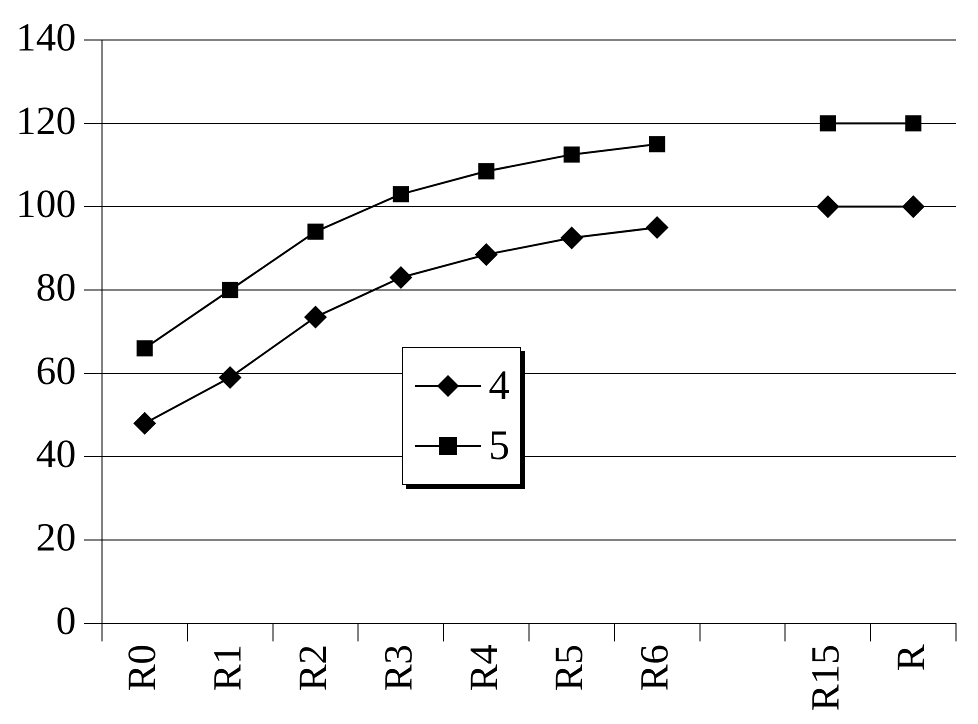  Describe the element at coordinates (227, 668) in the screenshot. I see `x-tick-label: R1` at that location.